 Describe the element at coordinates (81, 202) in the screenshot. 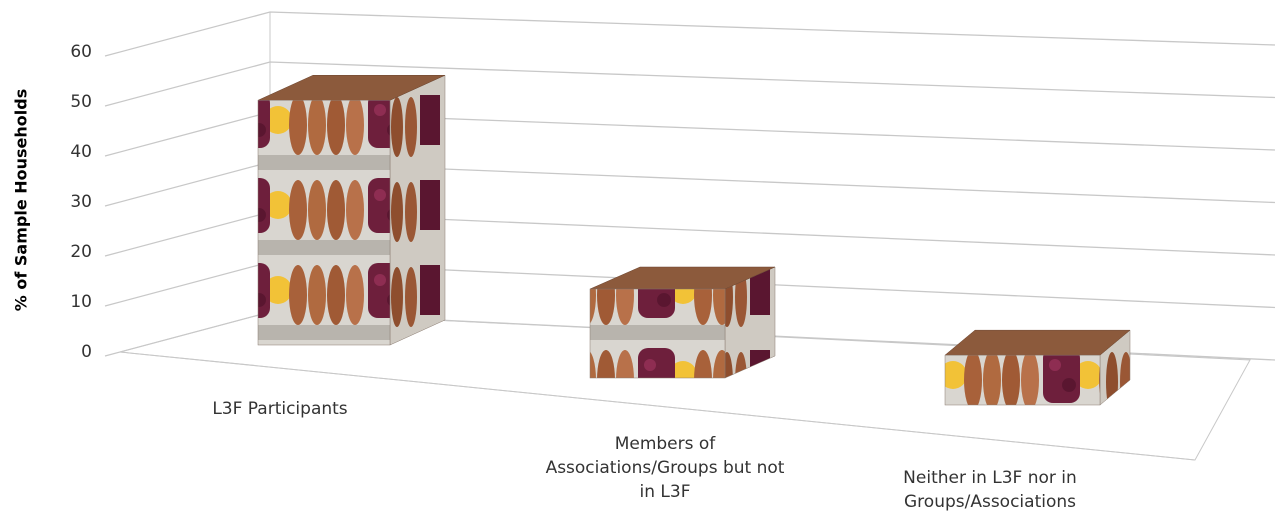

I see `y-tick-label: 30` at that location.